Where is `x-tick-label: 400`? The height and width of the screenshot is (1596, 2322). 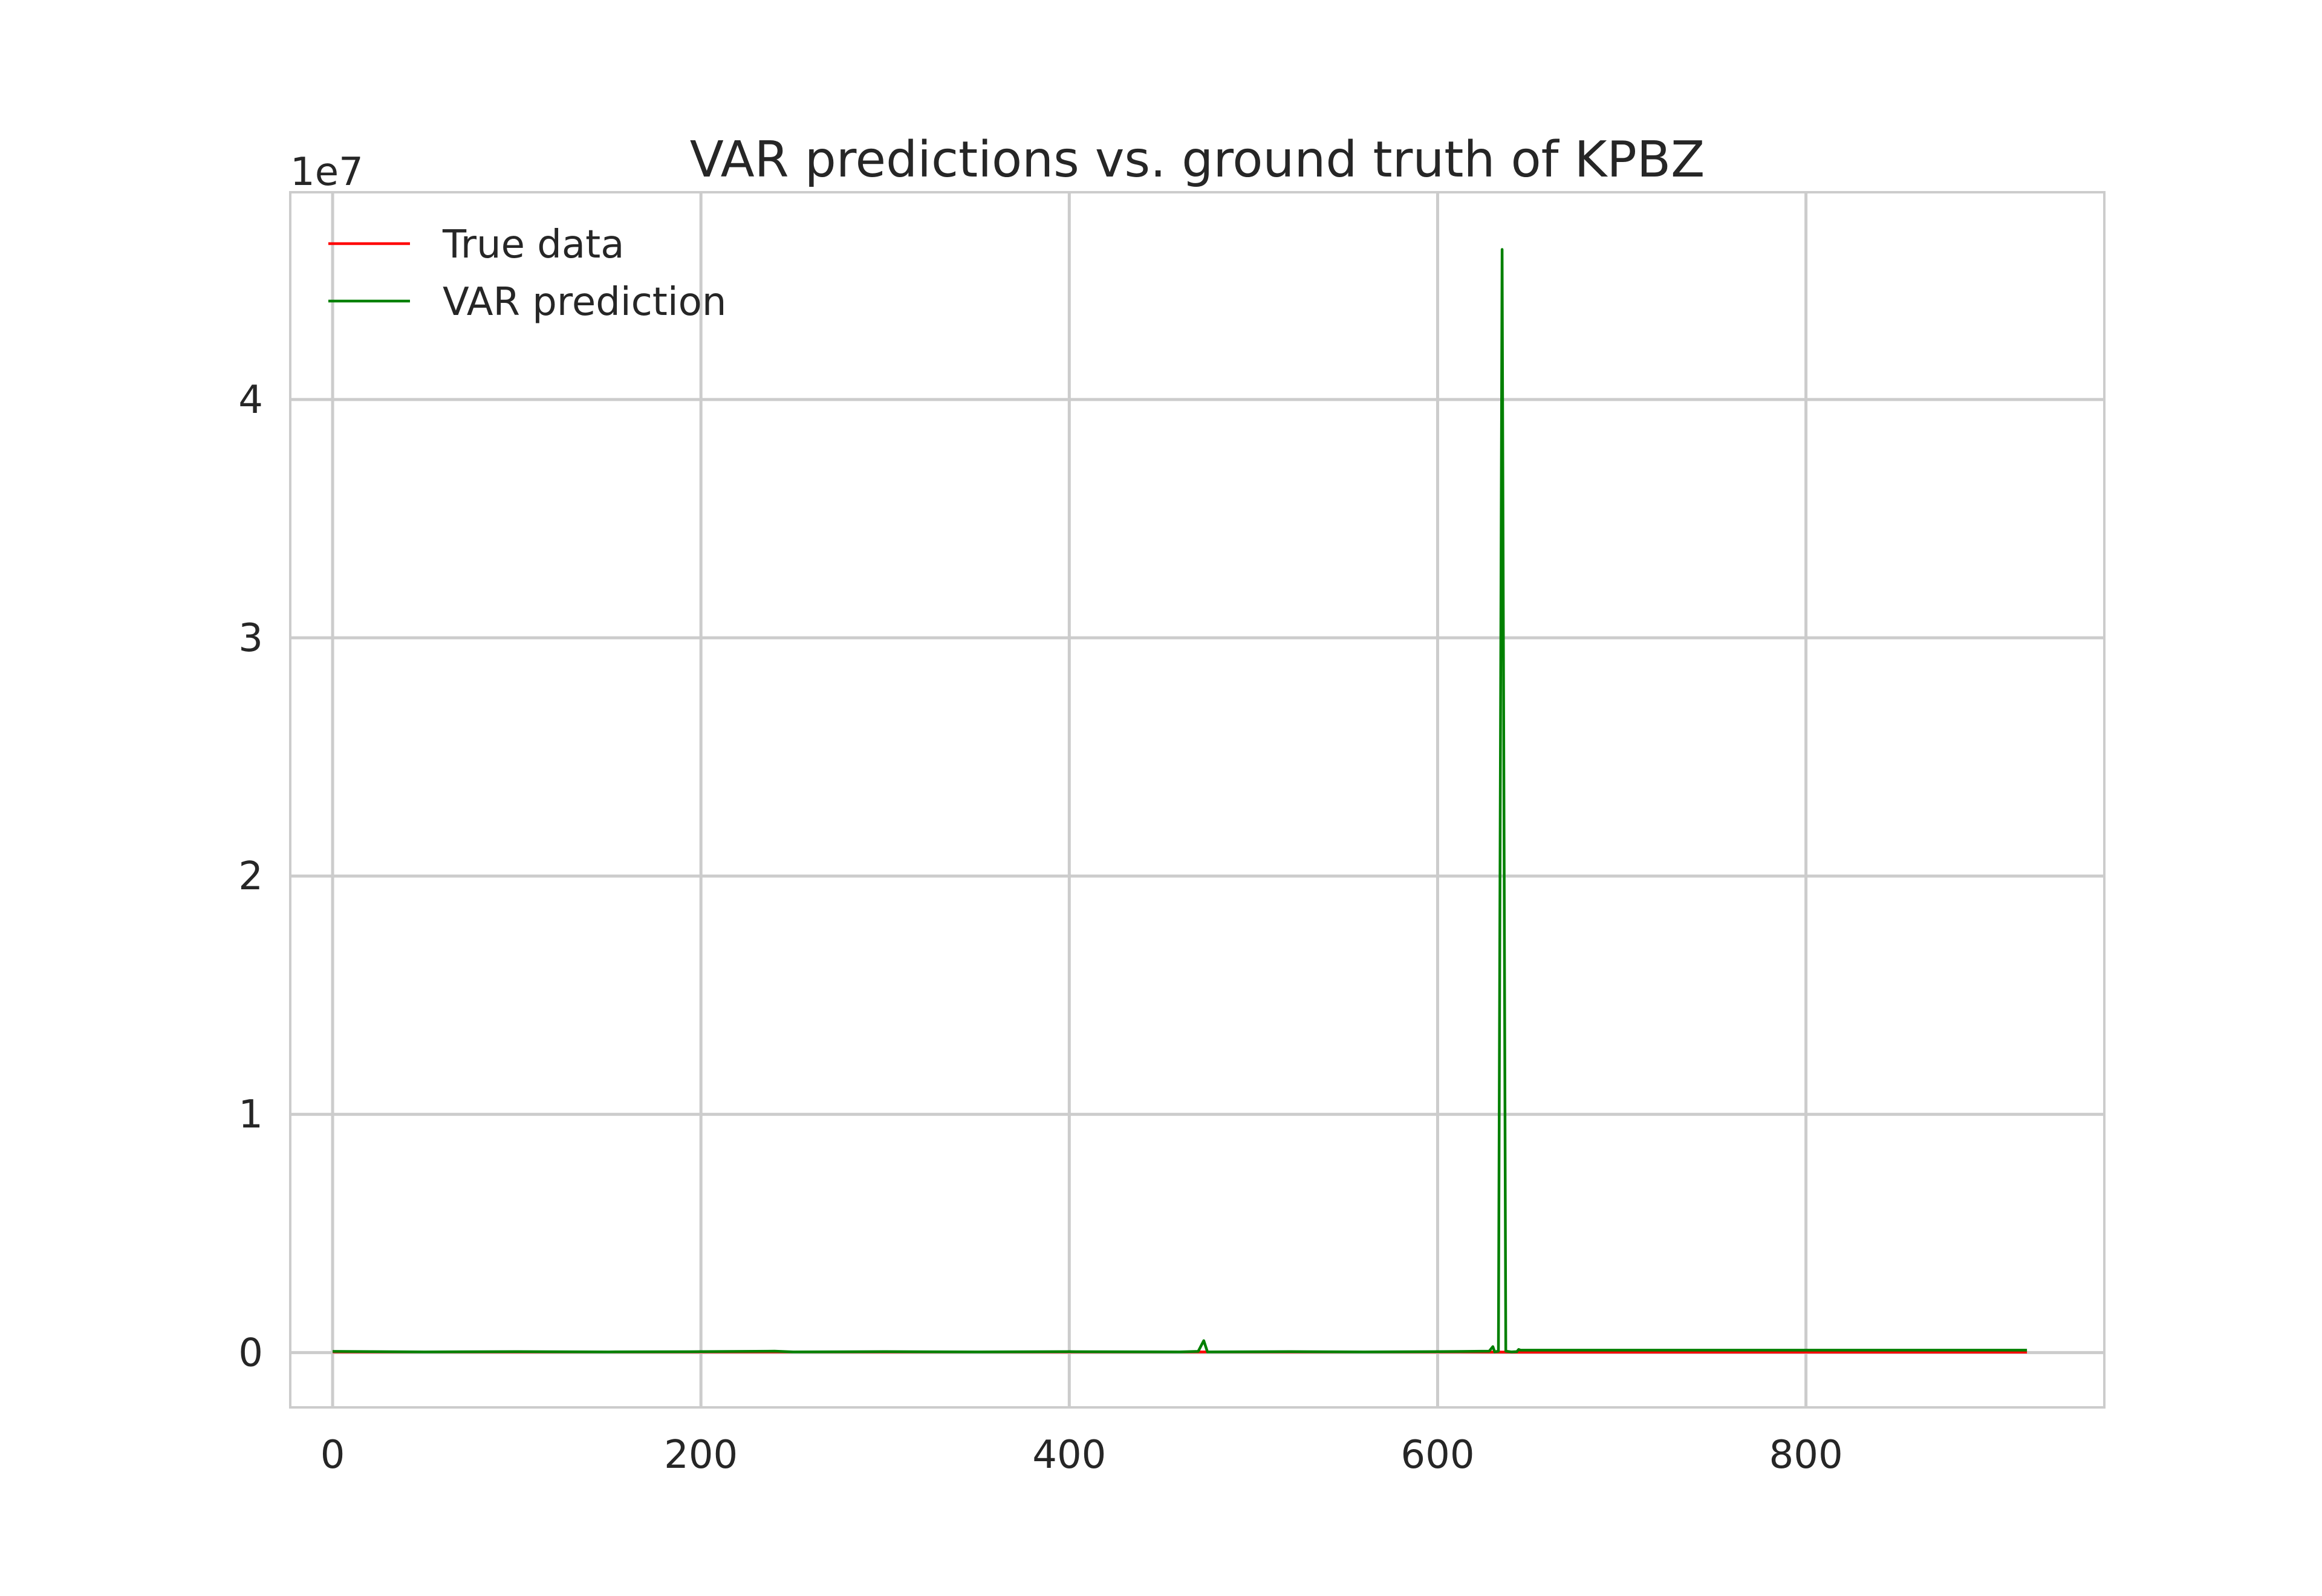
x-tick-label: 400 is located at coordinates (1069, 1455).